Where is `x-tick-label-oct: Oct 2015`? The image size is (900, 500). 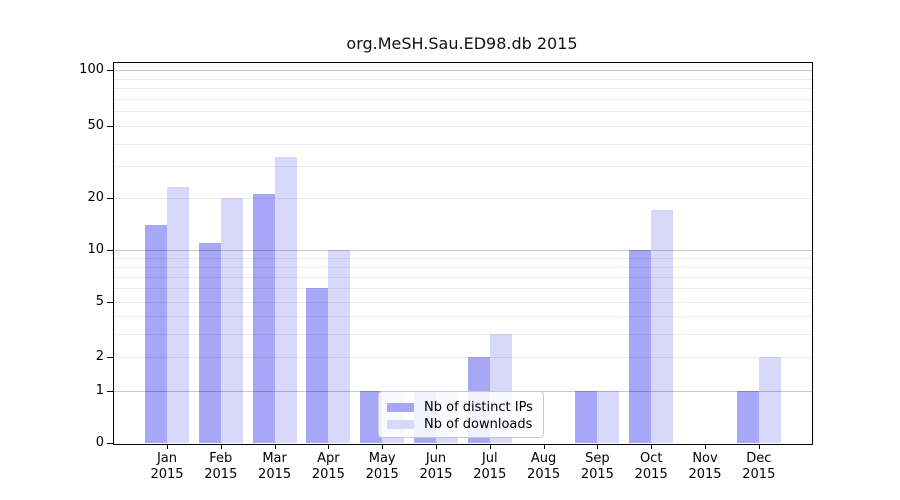
x-tick-label-oct: Oct 2015 is located at coordinates (651, 466).